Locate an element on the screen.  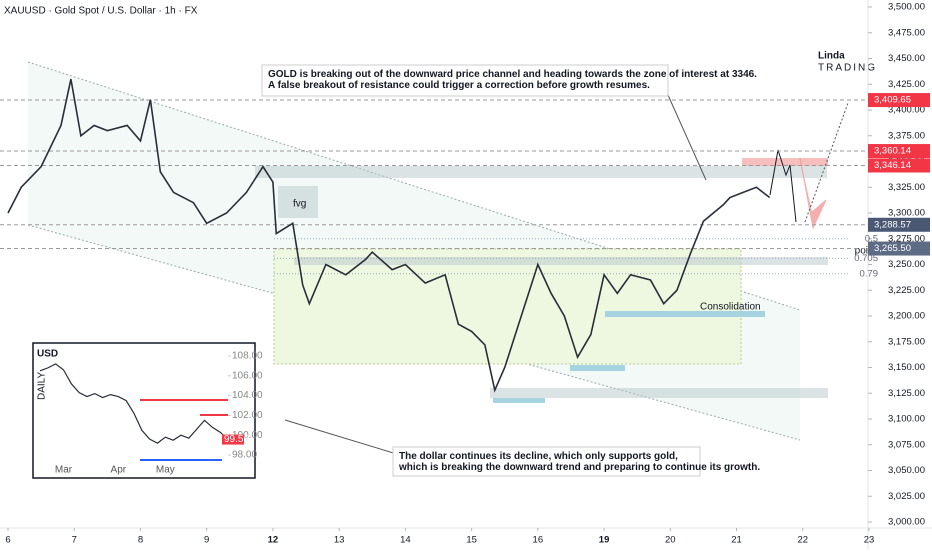
inset-title: USD is located at coordinates (47, 354).